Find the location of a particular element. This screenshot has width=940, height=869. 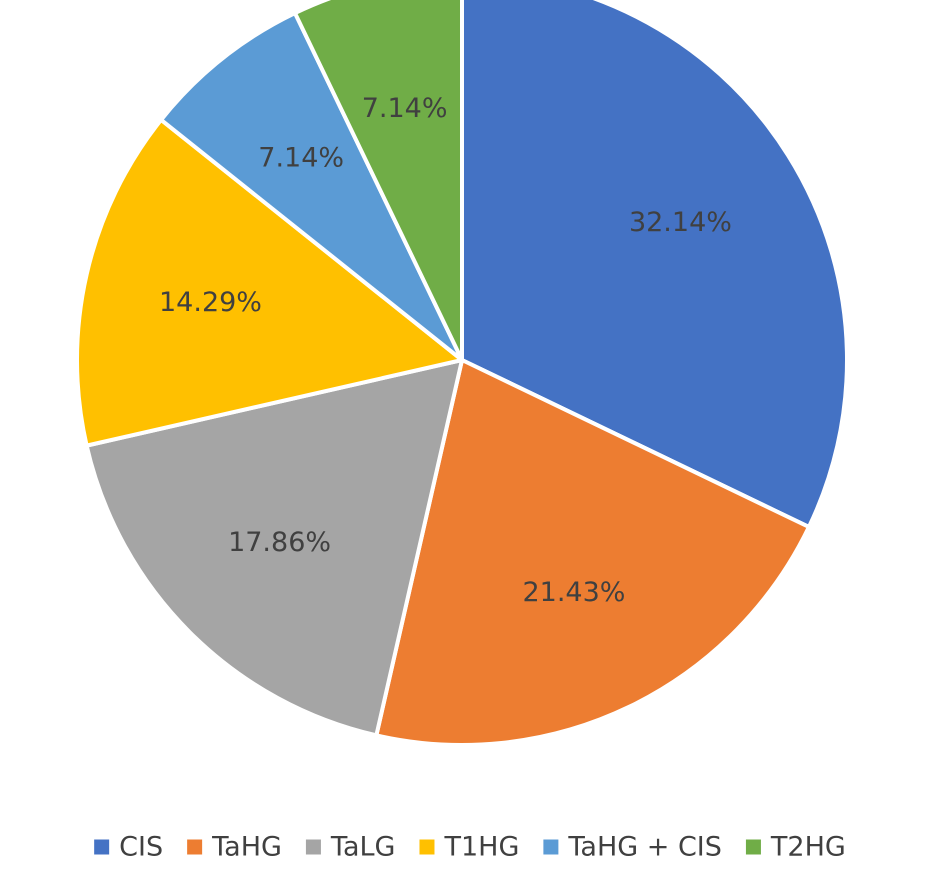

data-label: 32.14% is located at coordinates (680, 222).